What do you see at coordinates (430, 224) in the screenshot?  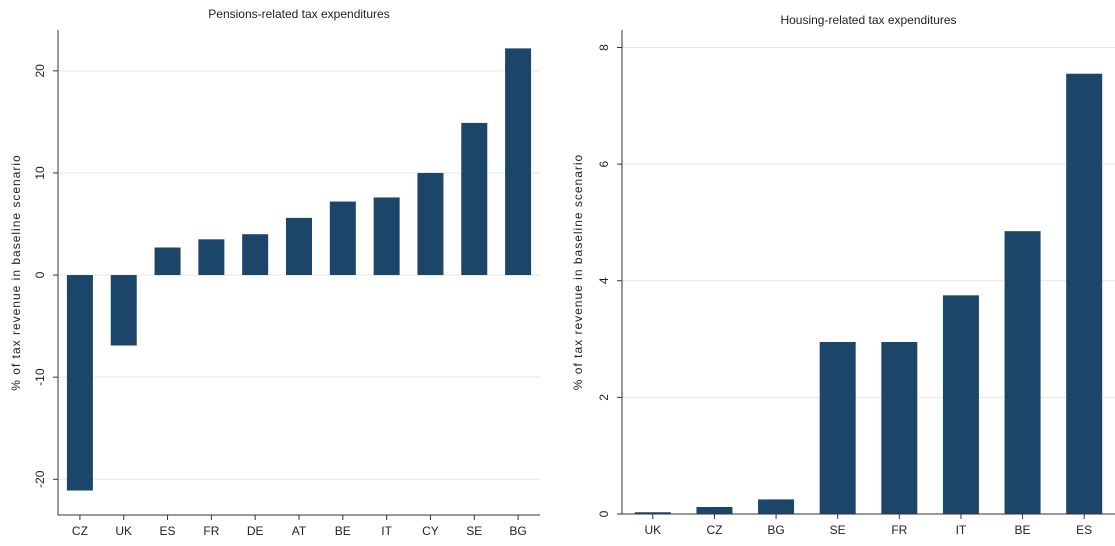 I see `bar-cy` at bounding box center [430, 224].